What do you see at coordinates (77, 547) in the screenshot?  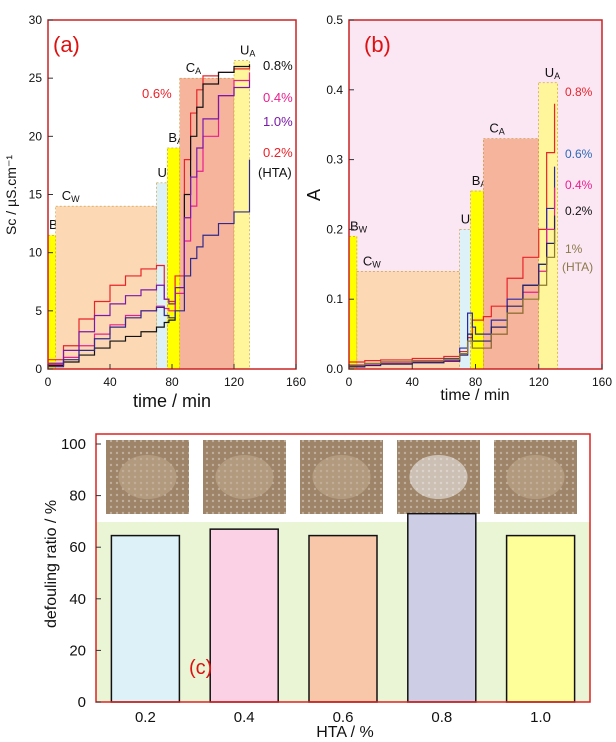 I see `ytick-label-c-3: 60` at bounding box center [77, 547].